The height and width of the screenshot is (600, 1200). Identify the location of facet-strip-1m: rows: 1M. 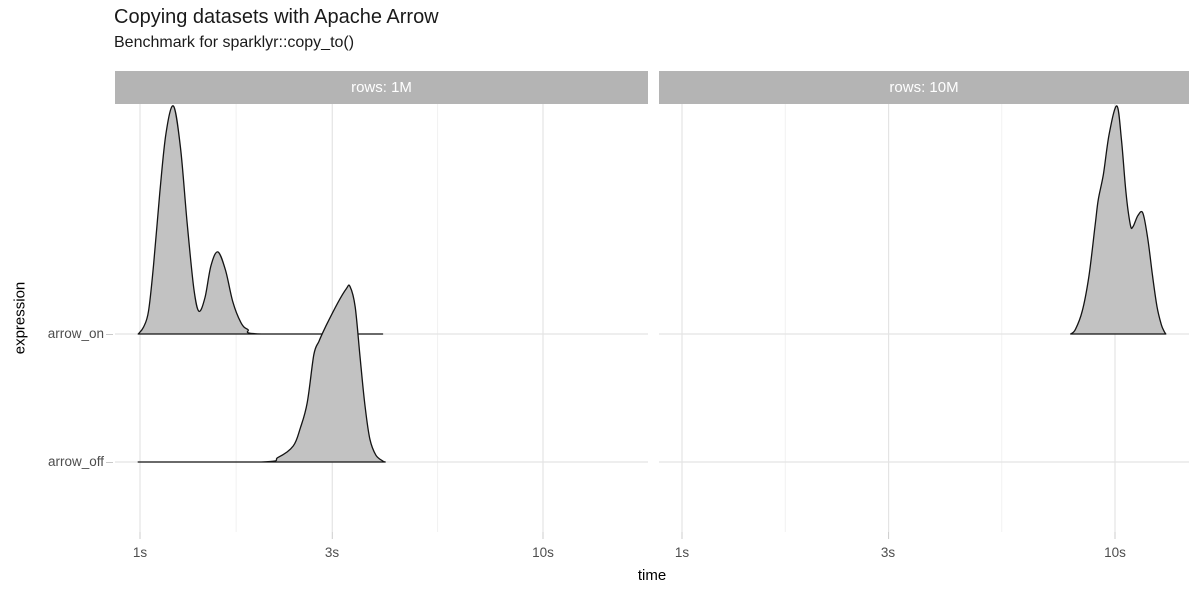
(381, 87).